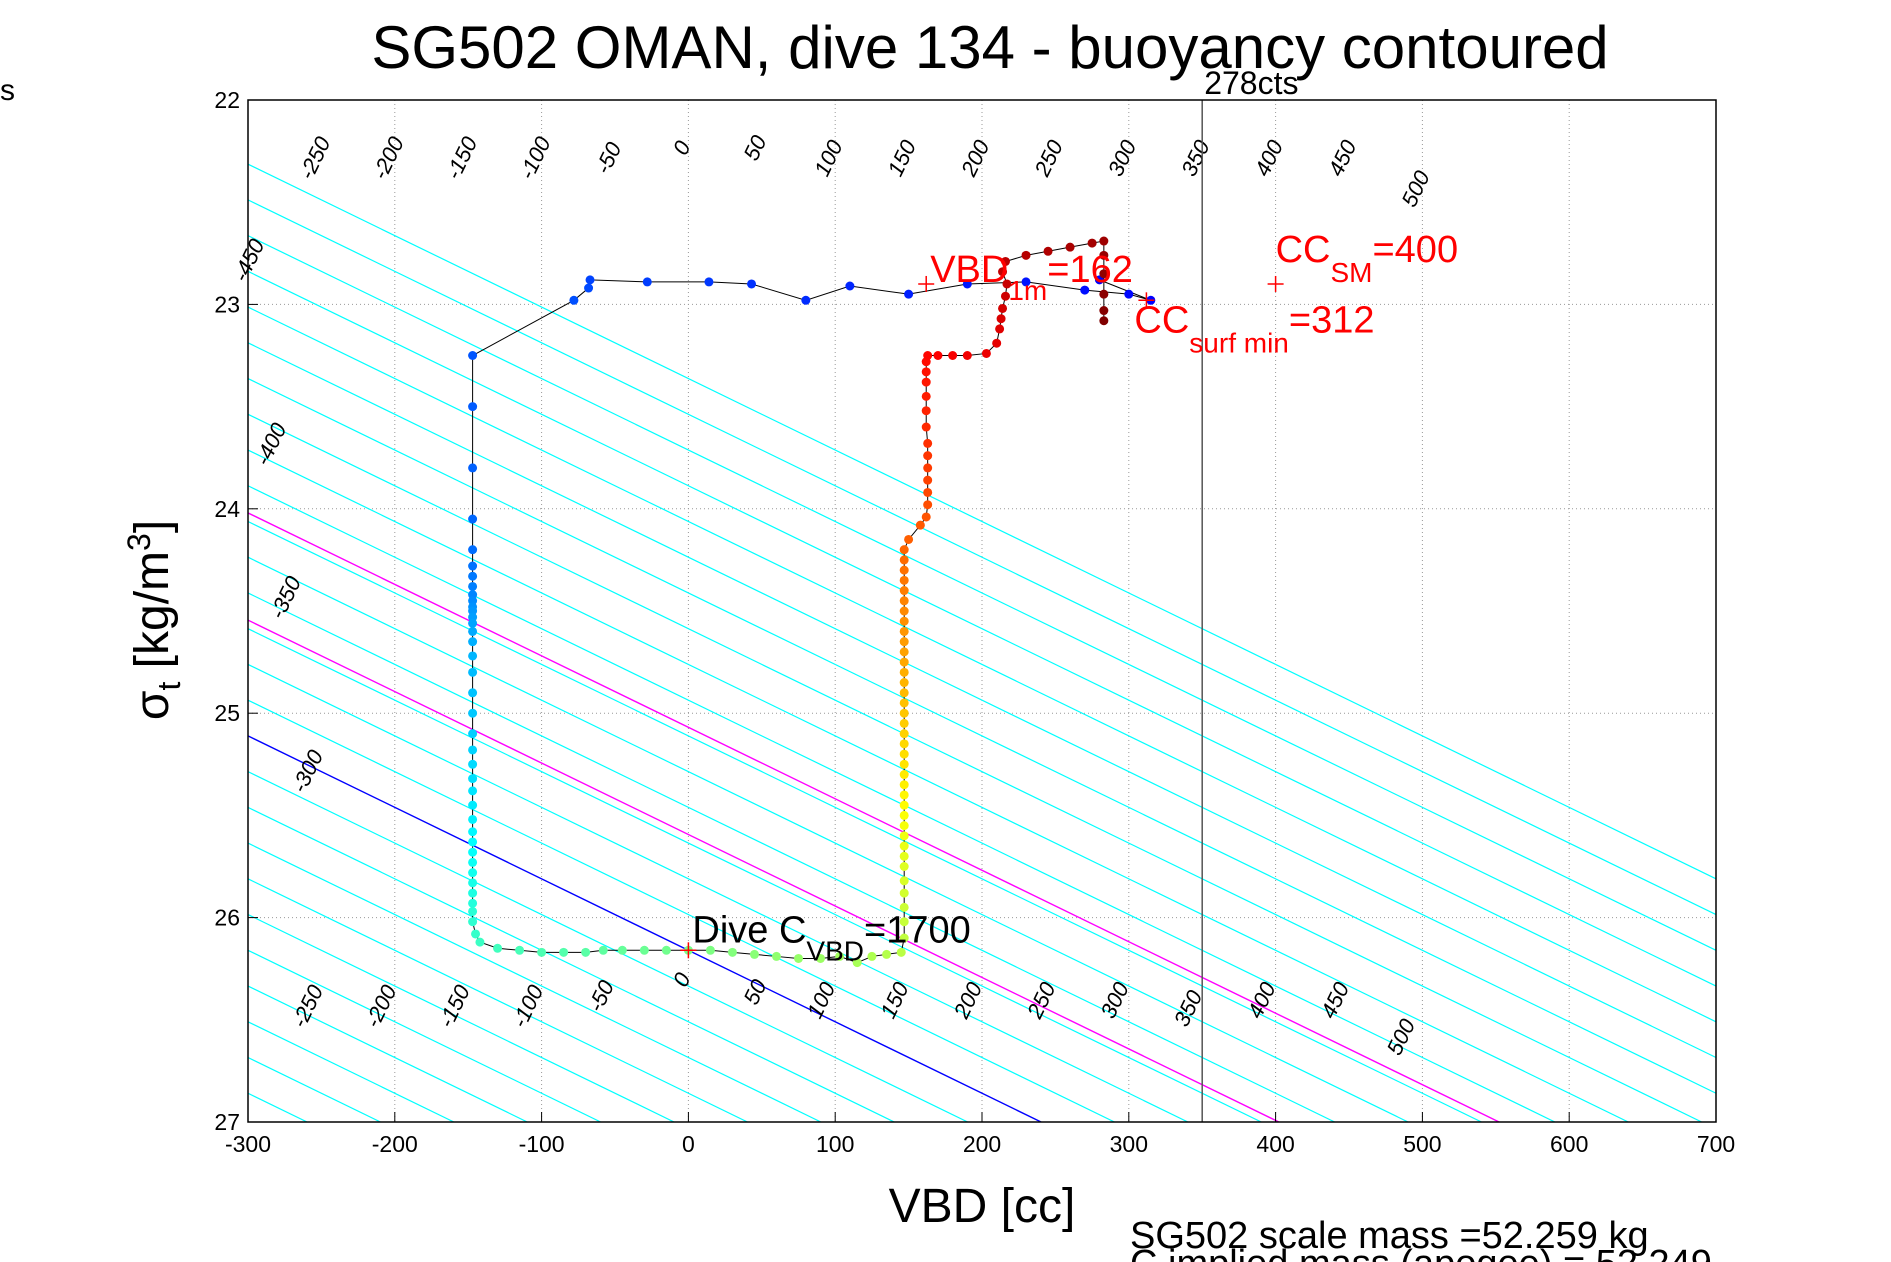 Image resolution: width=1891 pixels, height=1262 pixels. What do you see at coordinates (975, 158) in the screenshot?
I see `contour-label: 200` at bounding box center [975, 158].